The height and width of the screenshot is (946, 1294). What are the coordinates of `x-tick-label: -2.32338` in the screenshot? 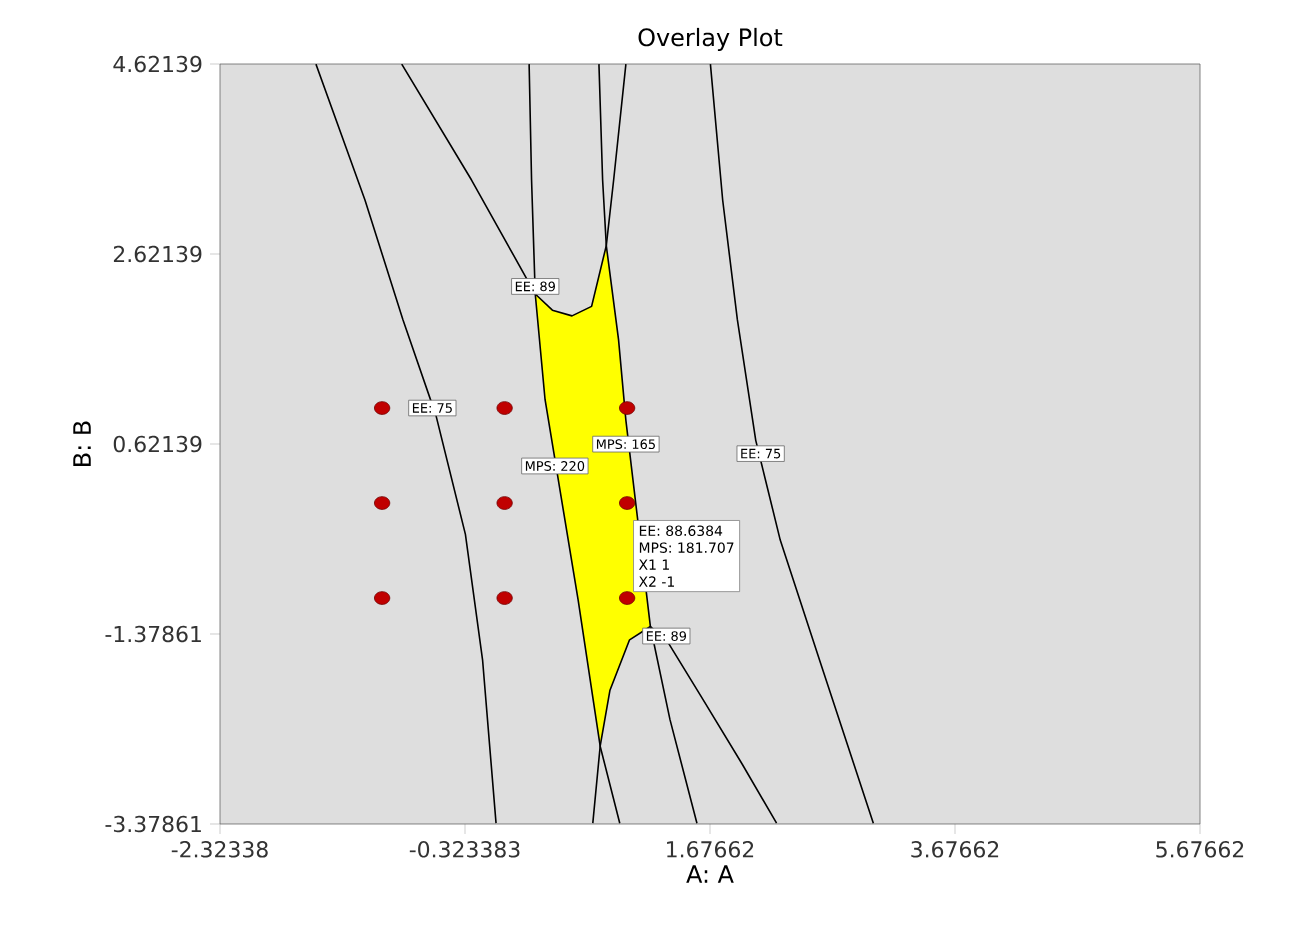 It's located at (219, 849).